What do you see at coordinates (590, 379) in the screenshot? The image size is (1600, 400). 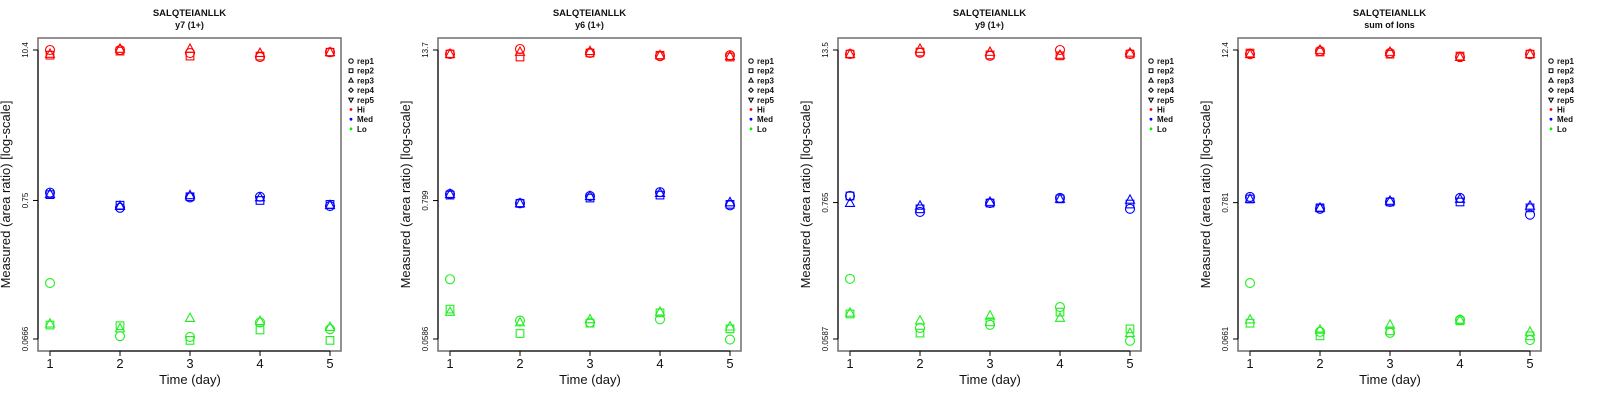 I see `x-axis-label: Time (day)` at bounding box center [590, 379].